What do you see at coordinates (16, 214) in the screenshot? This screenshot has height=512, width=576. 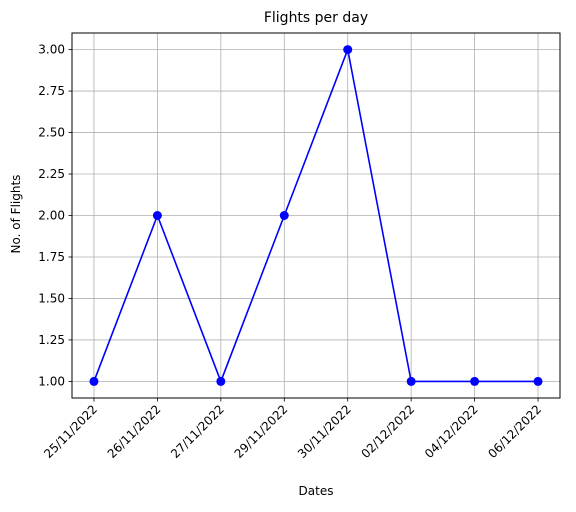 I see `y-axis-label: No. of Flights` at bounding box center [16, 214].